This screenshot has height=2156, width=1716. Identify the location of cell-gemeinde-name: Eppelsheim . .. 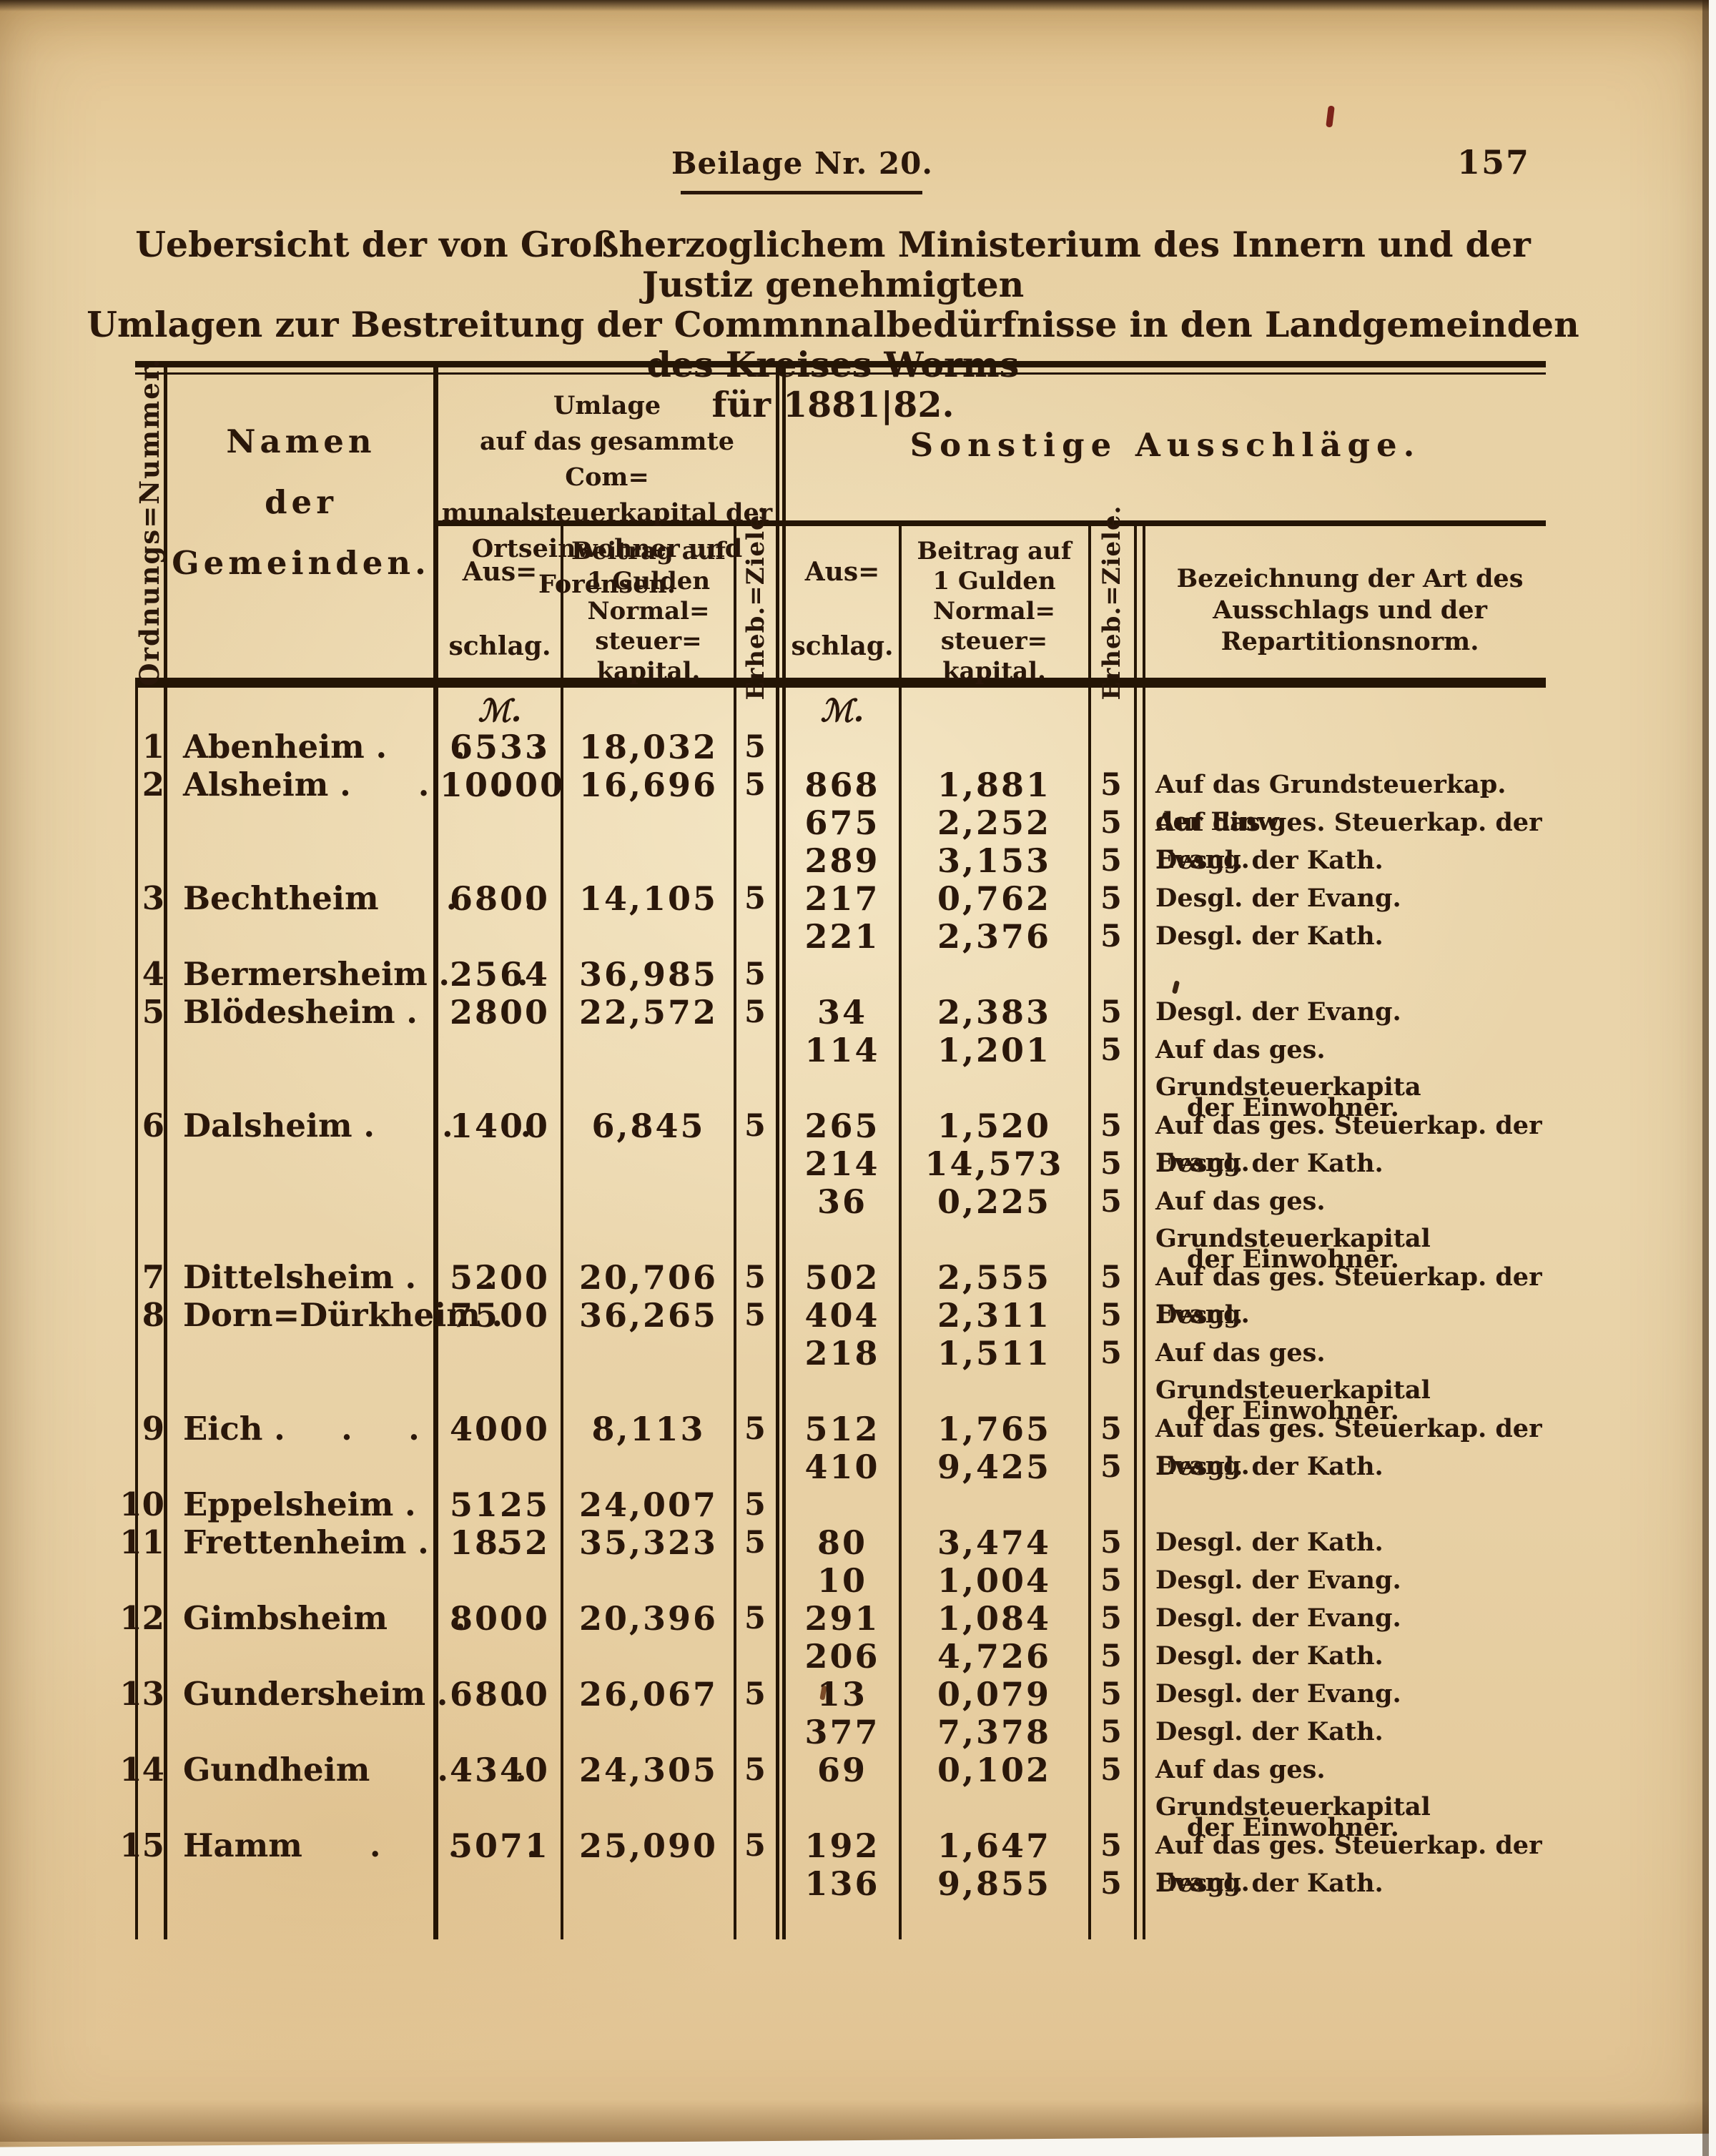
(339, 1504).